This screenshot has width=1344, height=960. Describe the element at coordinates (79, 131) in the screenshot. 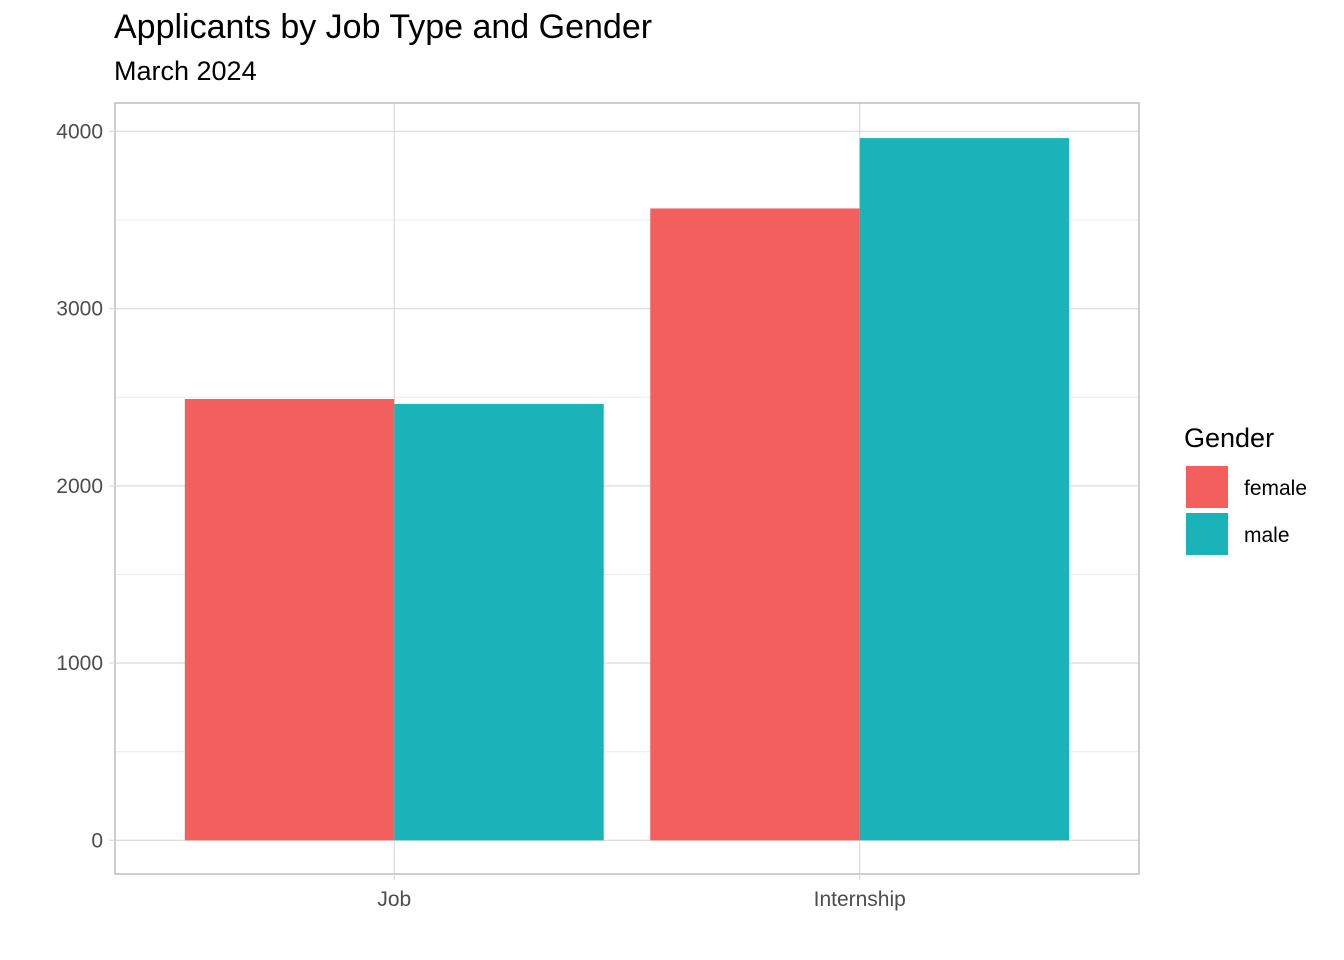

I see `y-tick-label: 4000` at that location.